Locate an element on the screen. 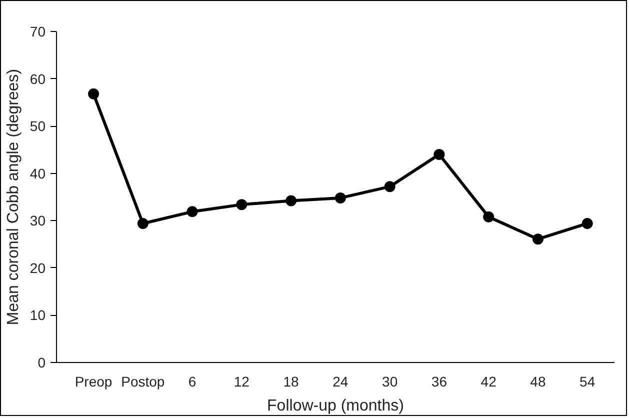 The width and height of the screenshot is (629, 418). y-tick-label: 20 is located at coordinates (38, 268).